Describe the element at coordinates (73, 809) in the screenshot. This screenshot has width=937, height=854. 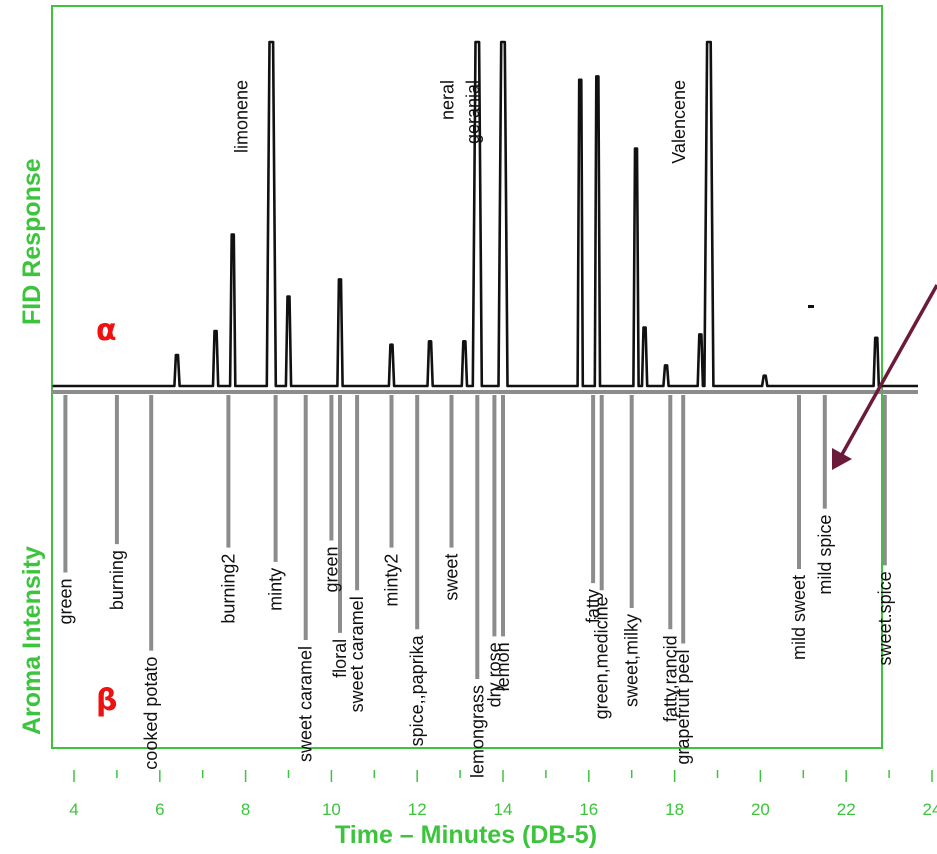
I see `x-tick-label-0: 4` at that location.